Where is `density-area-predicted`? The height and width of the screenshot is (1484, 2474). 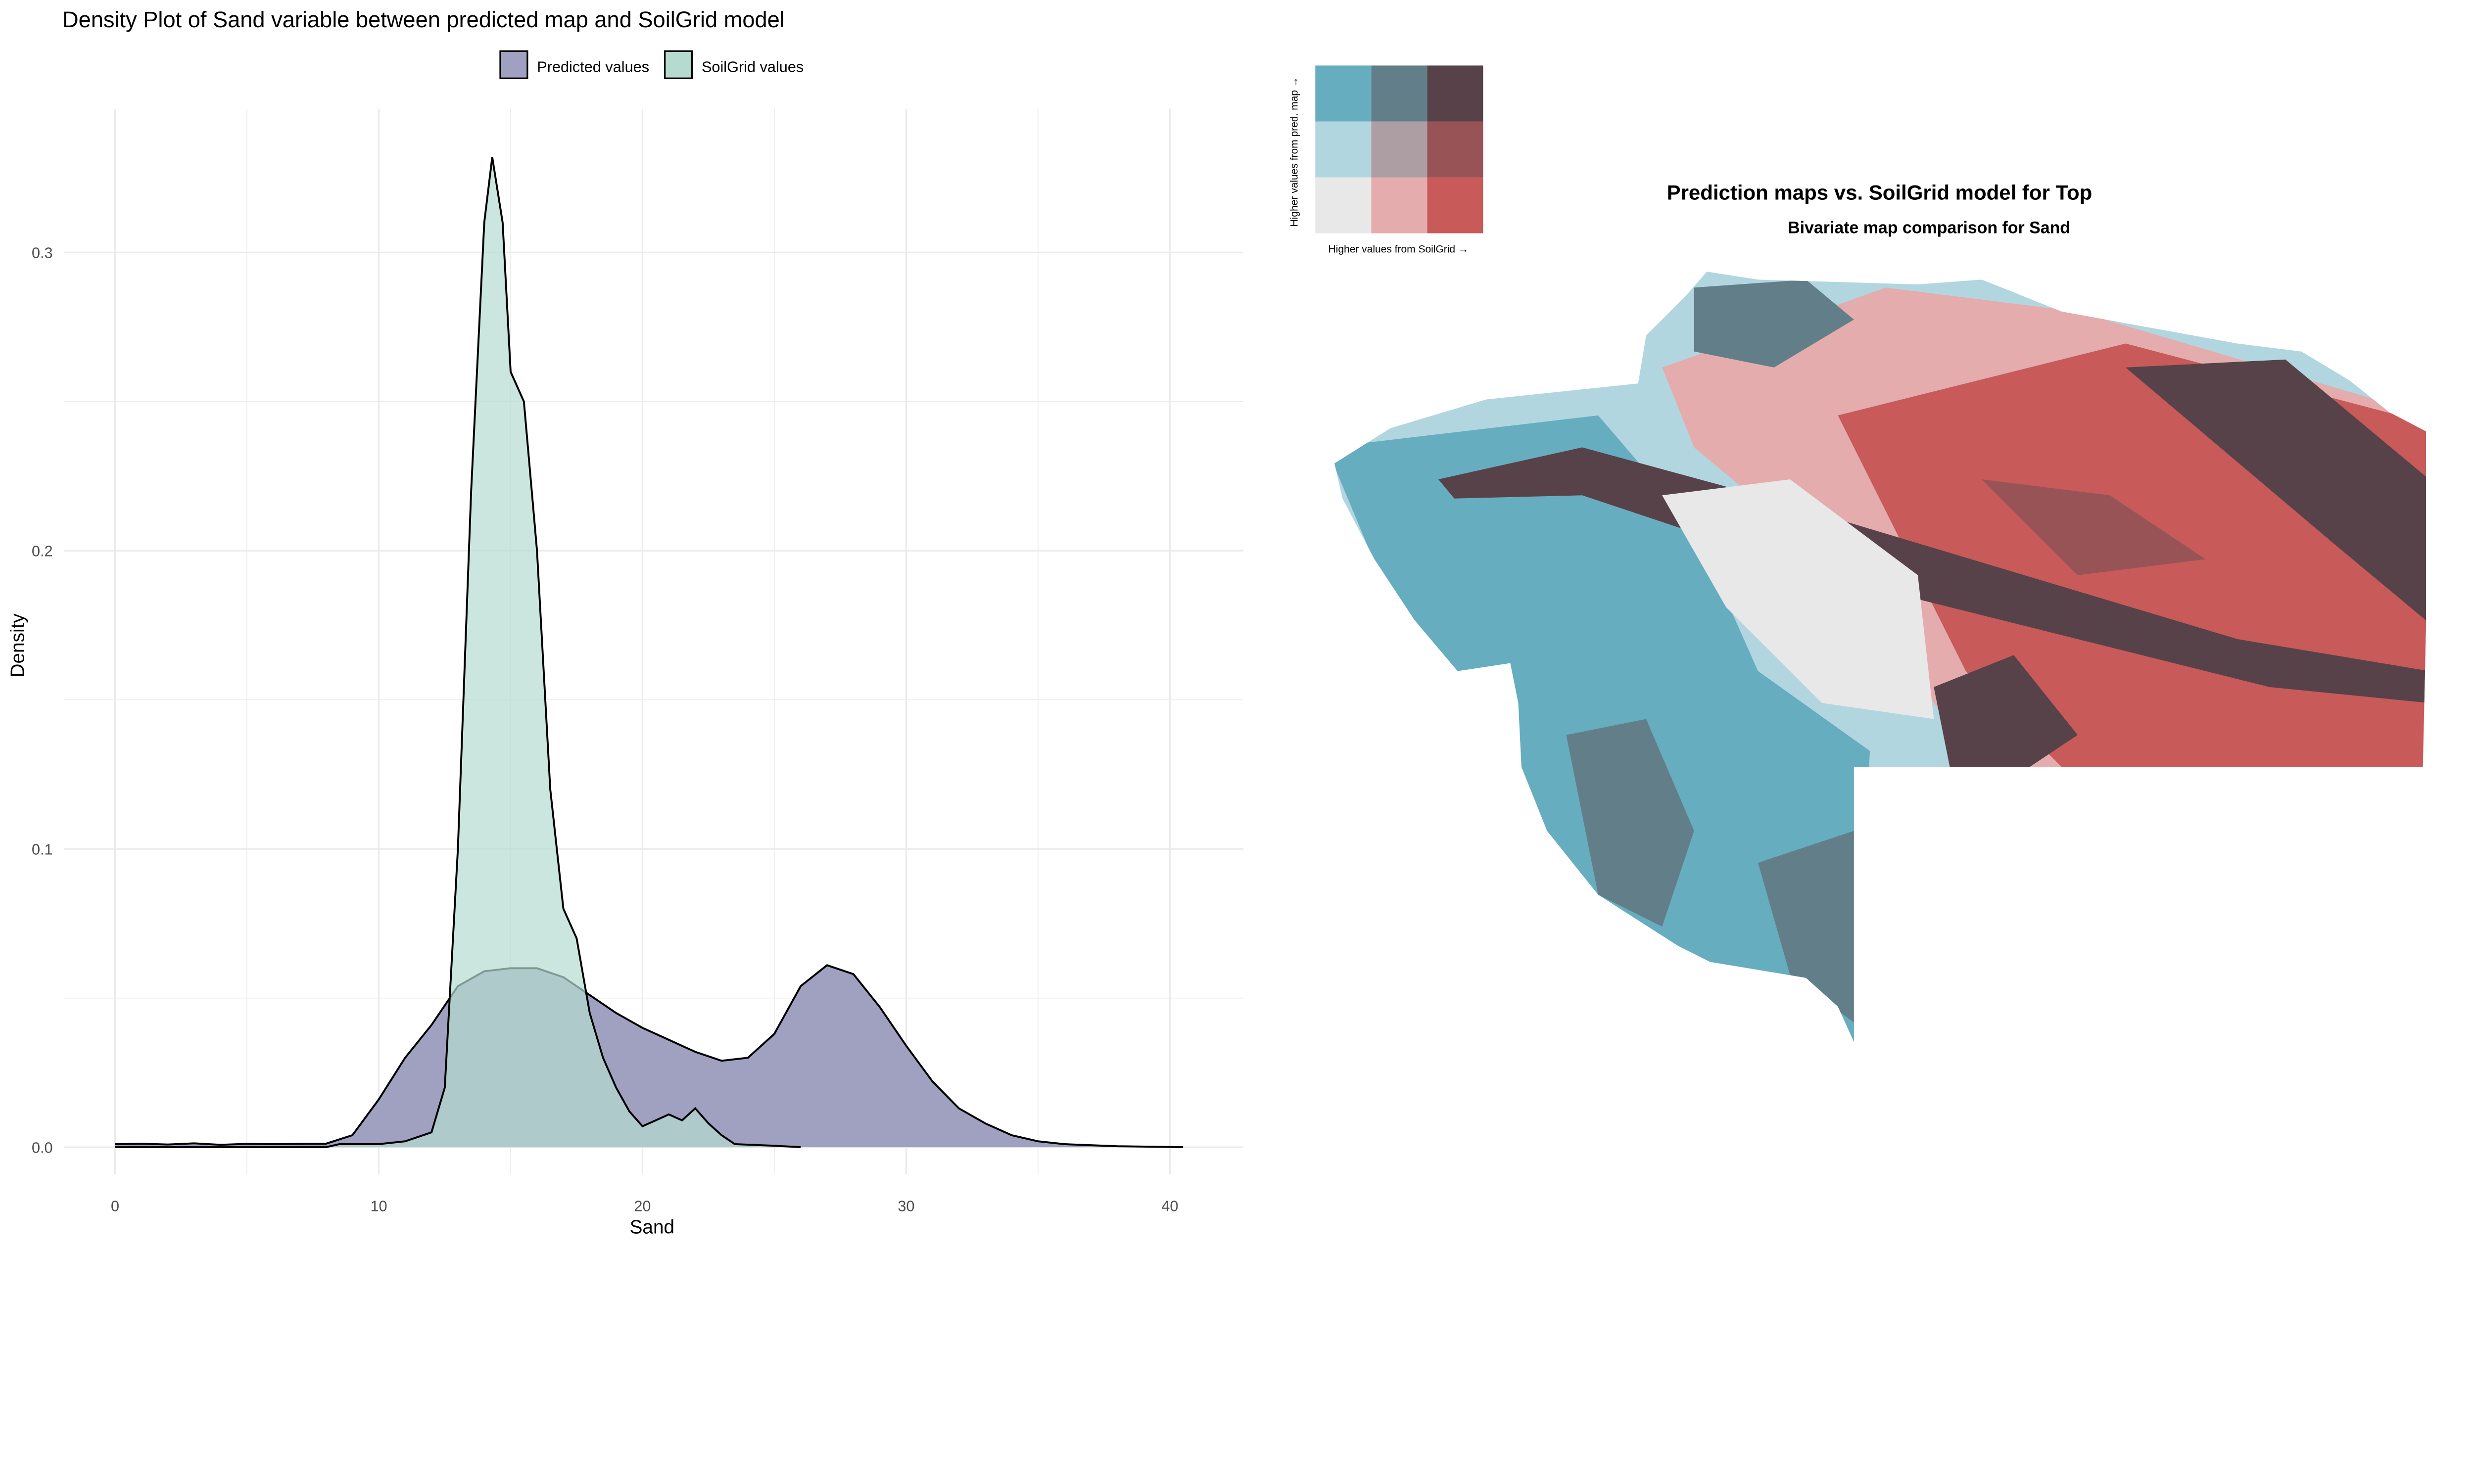
density-area-predicted is located at coordinates (649, 1056).